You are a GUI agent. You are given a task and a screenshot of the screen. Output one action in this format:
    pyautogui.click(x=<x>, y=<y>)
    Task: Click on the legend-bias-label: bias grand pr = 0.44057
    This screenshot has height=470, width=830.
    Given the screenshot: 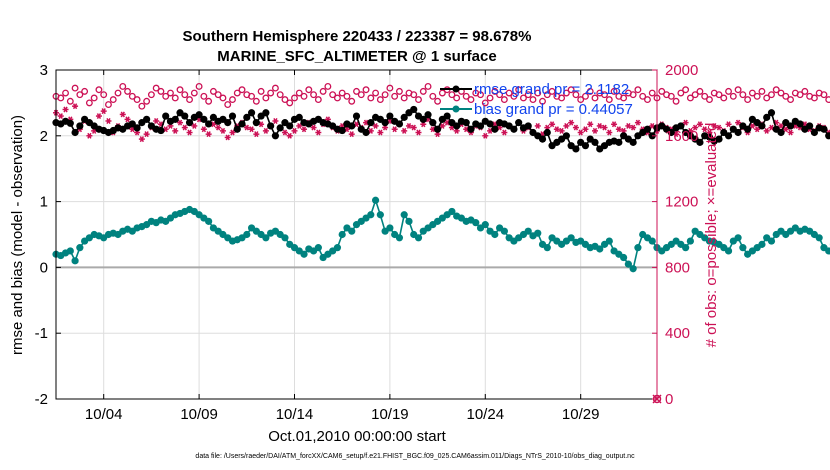 What is the action you would take?
    pyautogui.click(x=553, y=109)
    